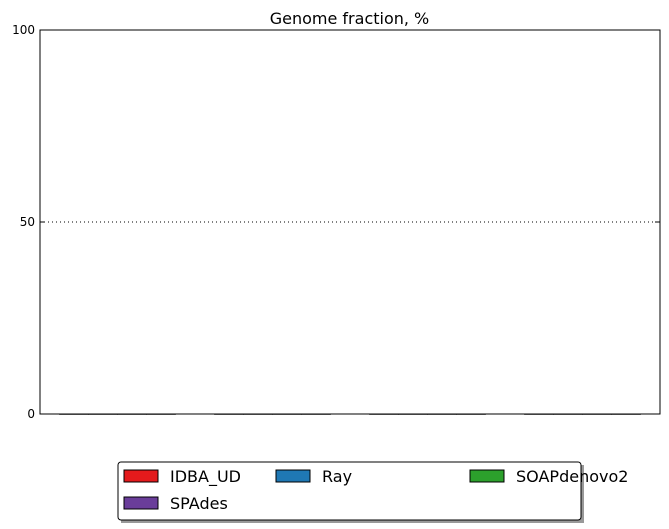  What do you see at coordinates (350, 18) in the screenshot?
I see `chart-title: Genome fraction, %` at bounding box center [350, 18].